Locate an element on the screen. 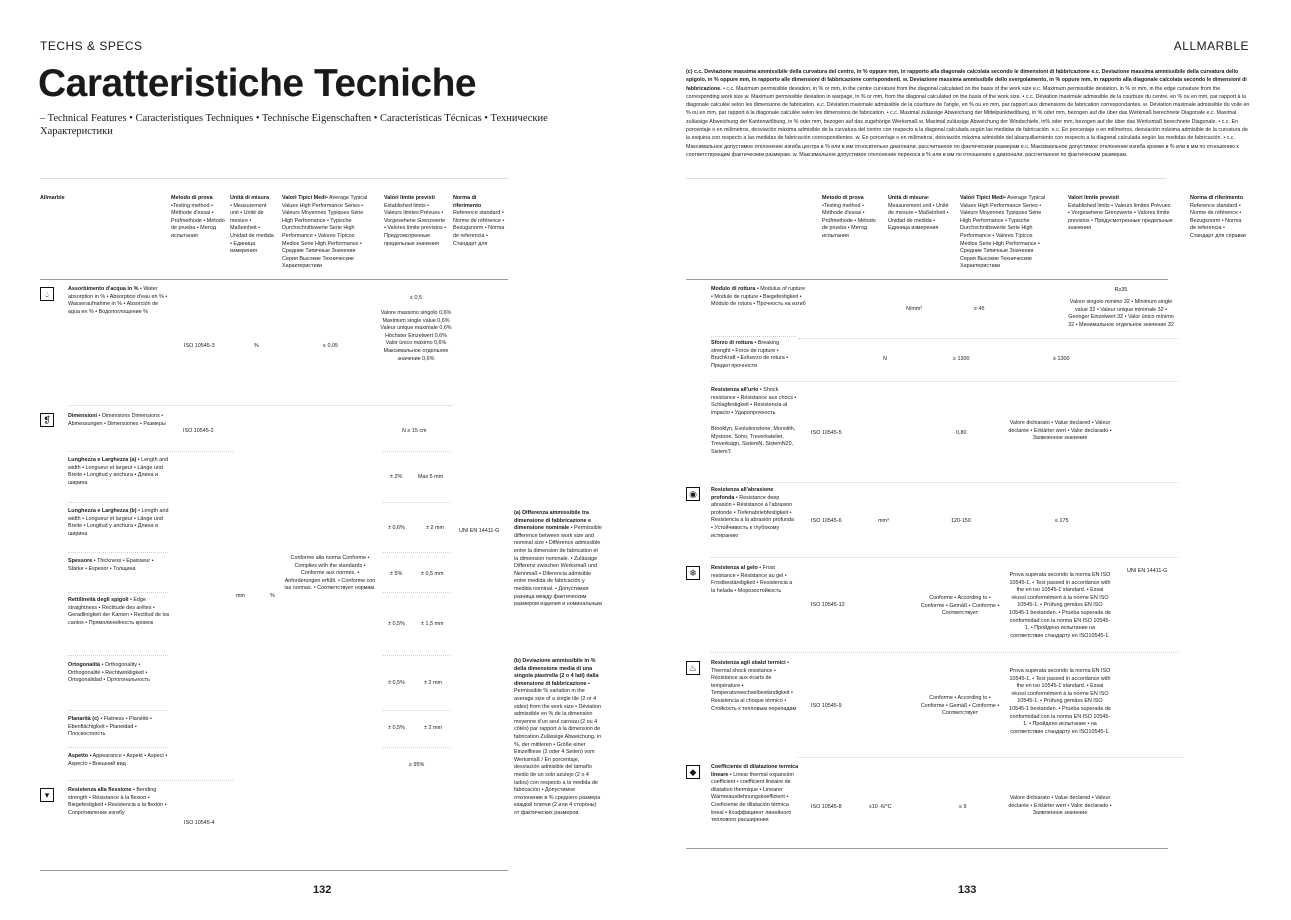 The image size is (1291, 920). frost-icon: ❄ is located at coordinates (693, 573).